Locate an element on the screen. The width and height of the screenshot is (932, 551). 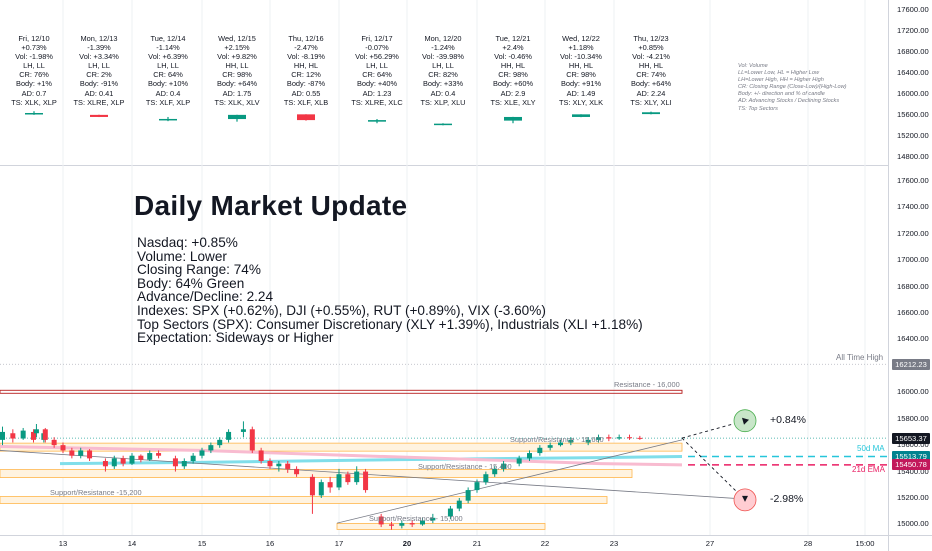
card-line: CR: 2% is located at coordinates (99, 75).